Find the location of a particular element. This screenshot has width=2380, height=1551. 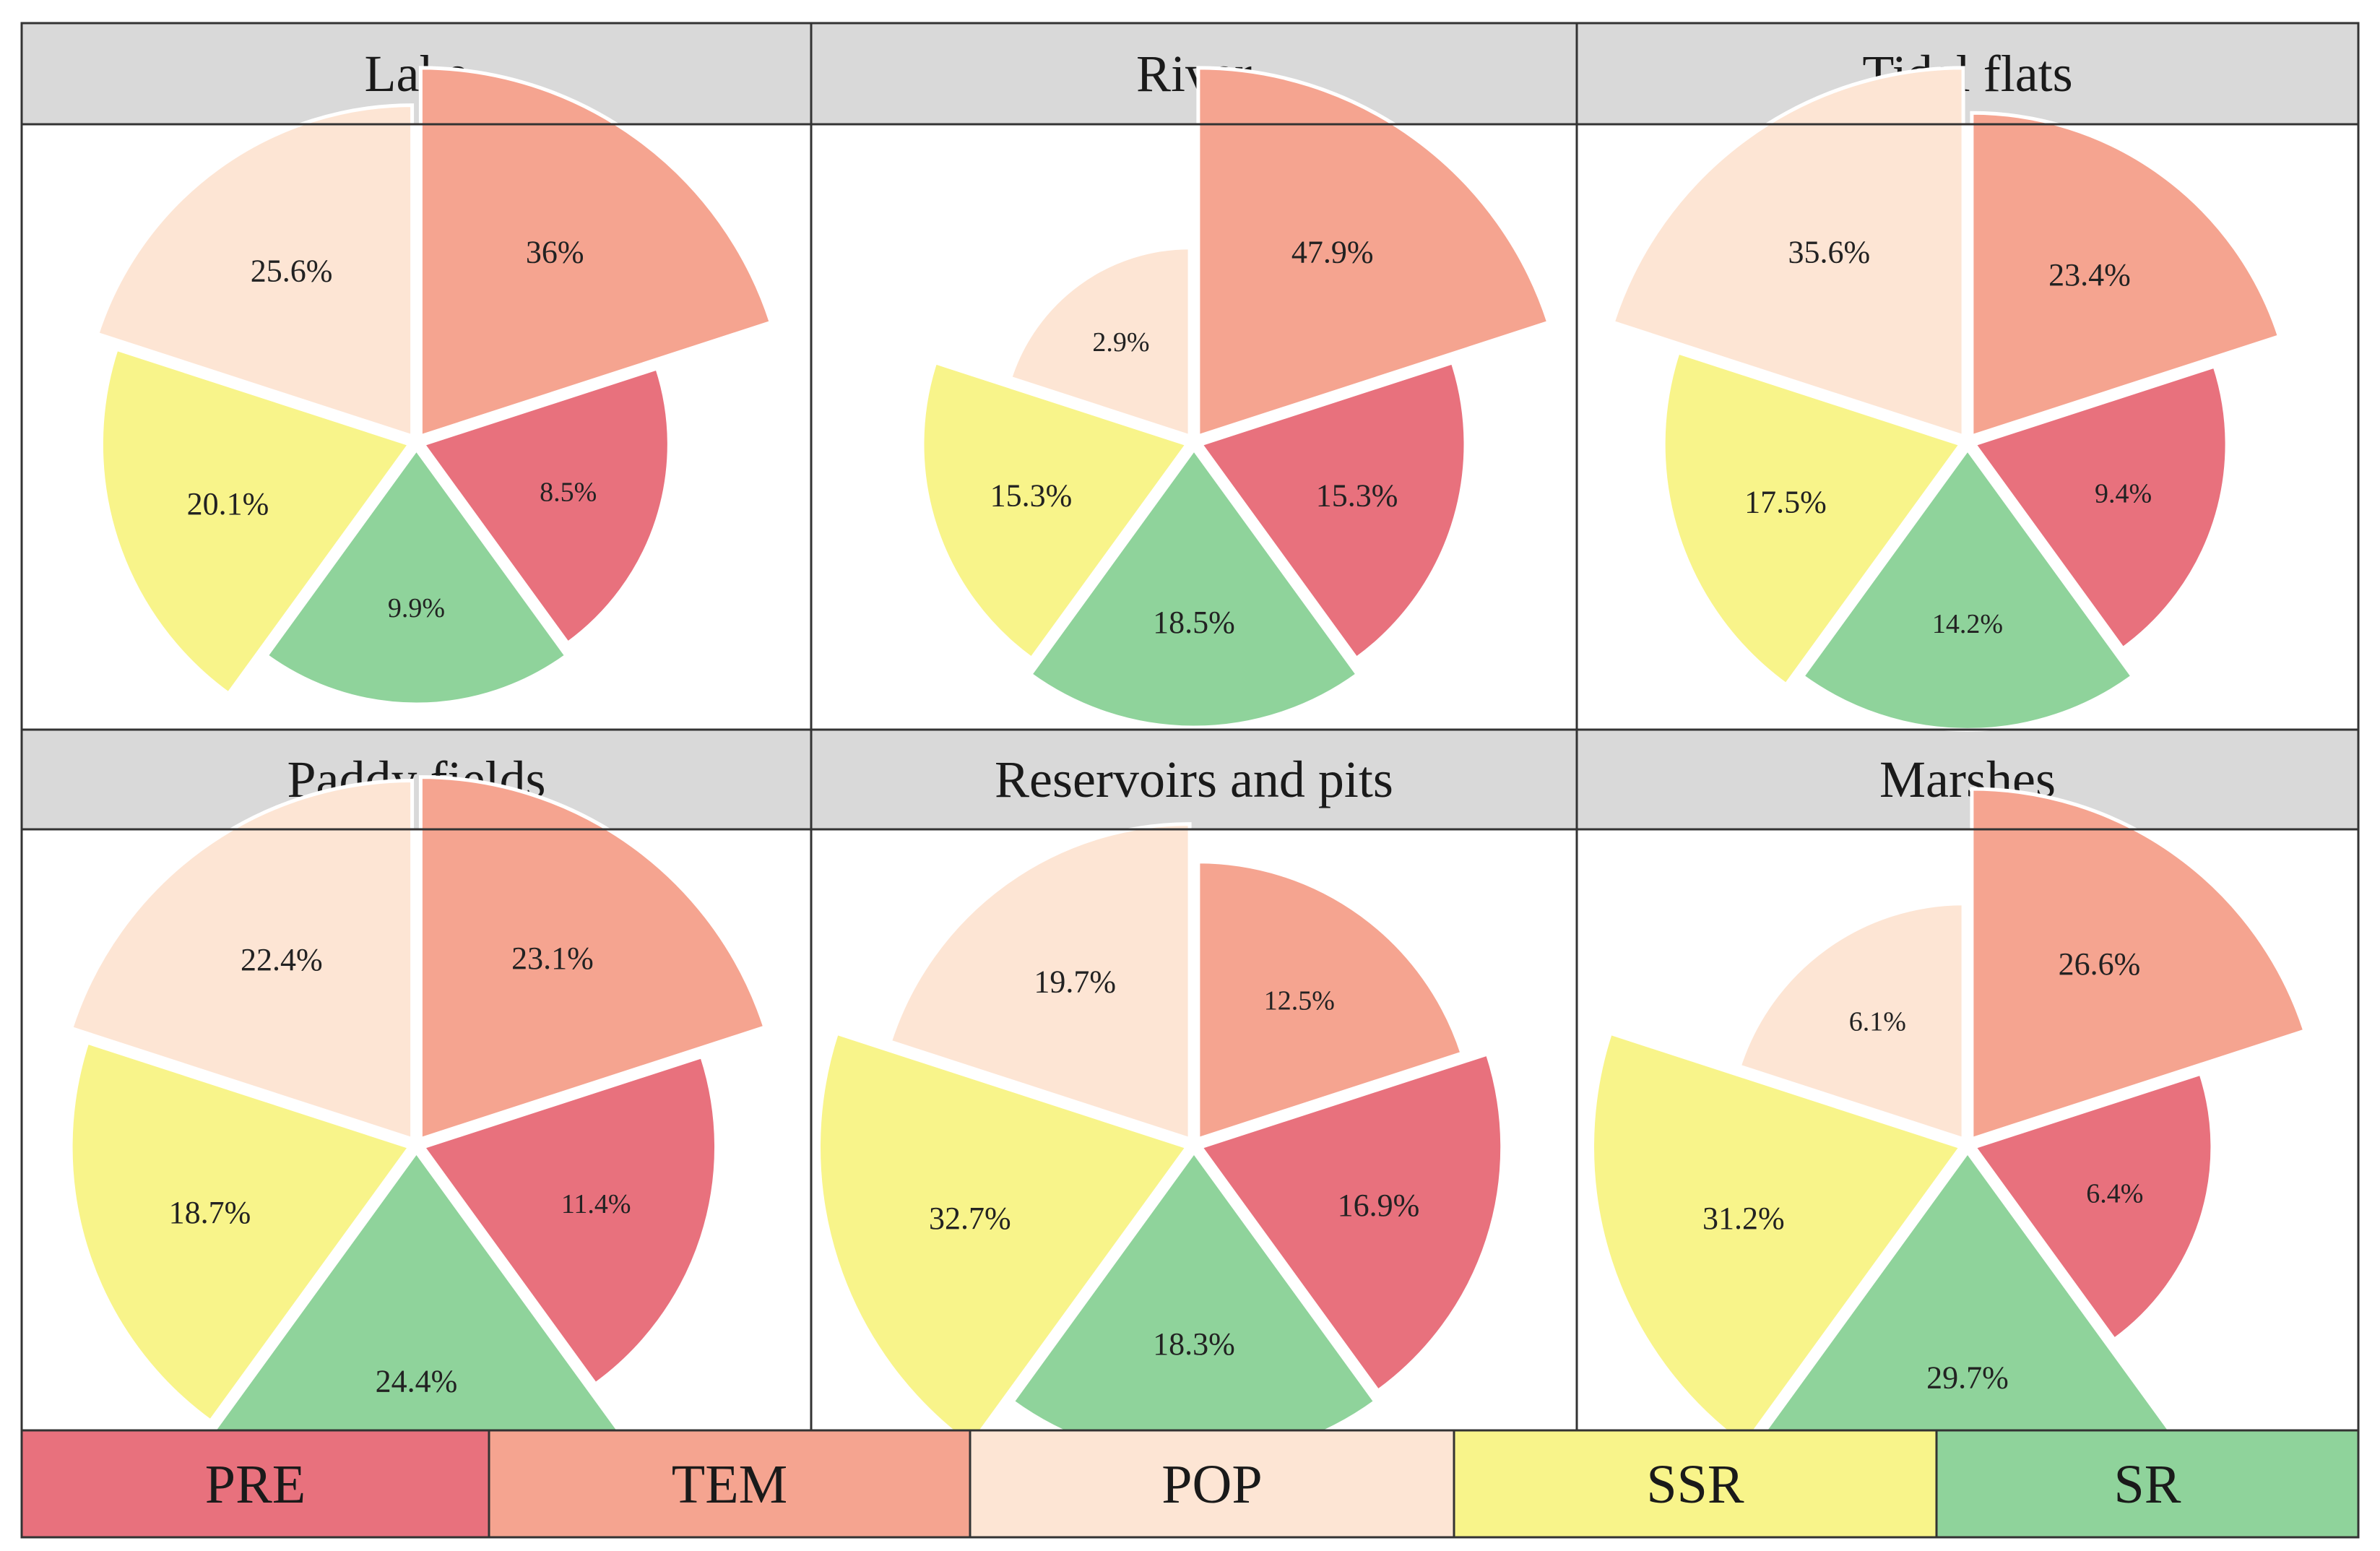

slice-lake-pre is located at coordinates (545, 506).